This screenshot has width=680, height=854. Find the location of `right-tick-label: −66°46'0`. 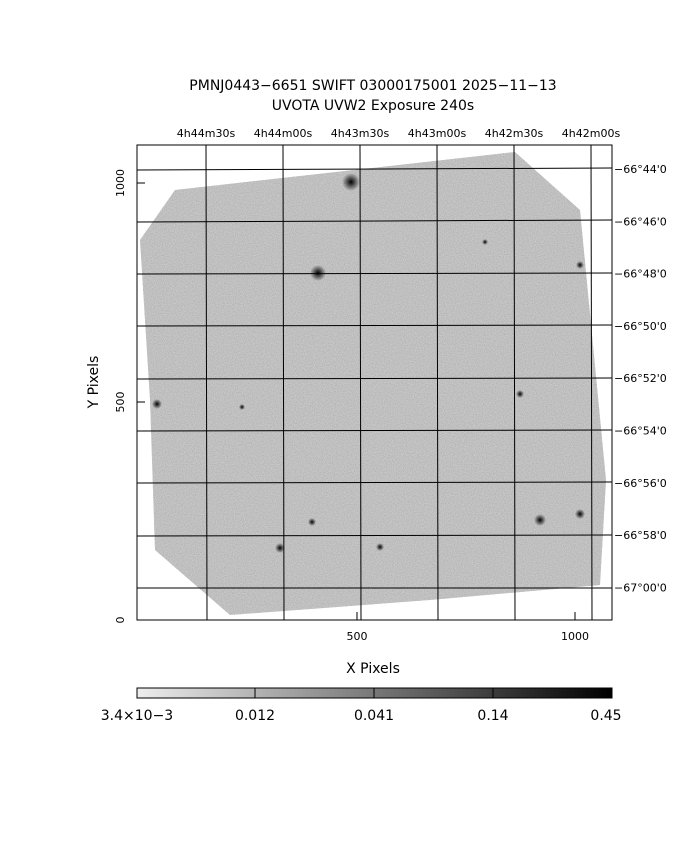

right-tick-label: −66°46'0 is located at coordinates (640, 221).